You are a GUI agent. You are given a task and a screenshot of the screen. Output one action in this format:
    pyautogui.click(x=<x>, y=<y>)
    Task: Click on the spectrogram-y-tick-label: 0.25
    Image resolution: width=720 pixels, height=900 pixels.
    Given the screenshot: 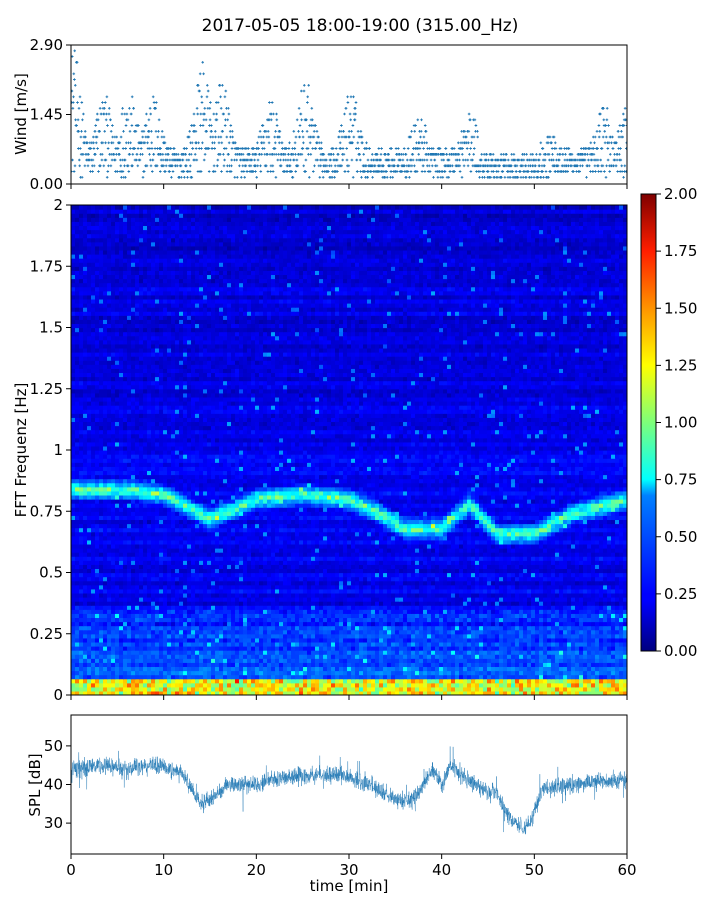 What is the action you would take?
    pyautogui.click(x=46, y=634)
    